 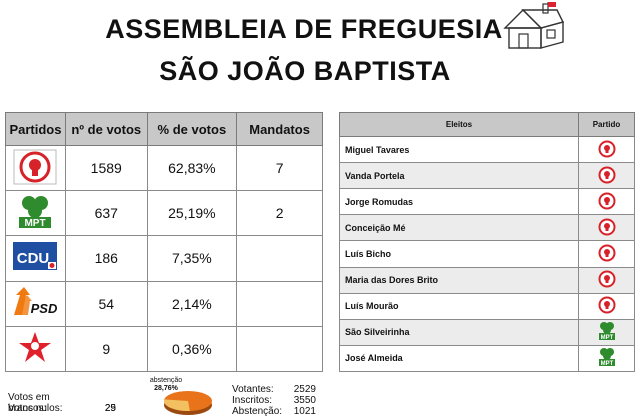 What do you see at coordinates (279, 213) in the screenshot?
I see `mpt-seats: 2` at bounding box center [279, 213].